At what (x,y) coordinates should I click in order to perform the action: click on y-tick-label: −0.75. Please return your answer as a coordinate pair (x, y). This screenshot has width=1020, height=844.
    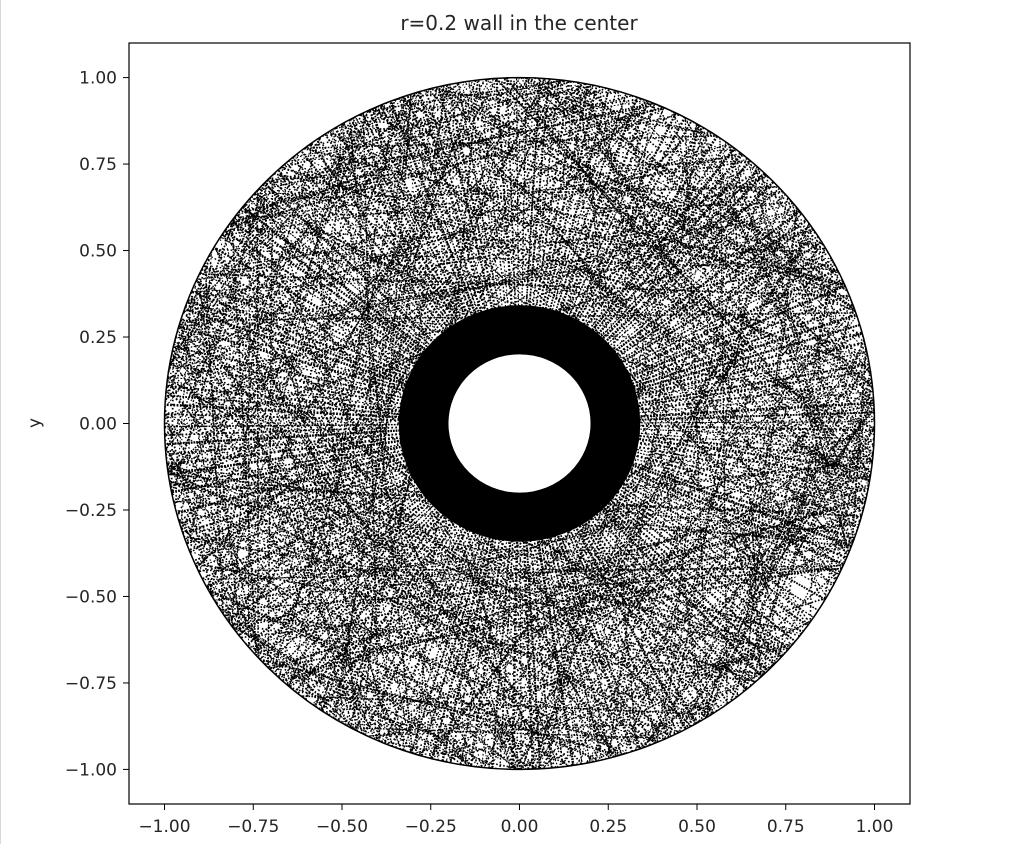
    Looking at the image, I should click on (91, 684).